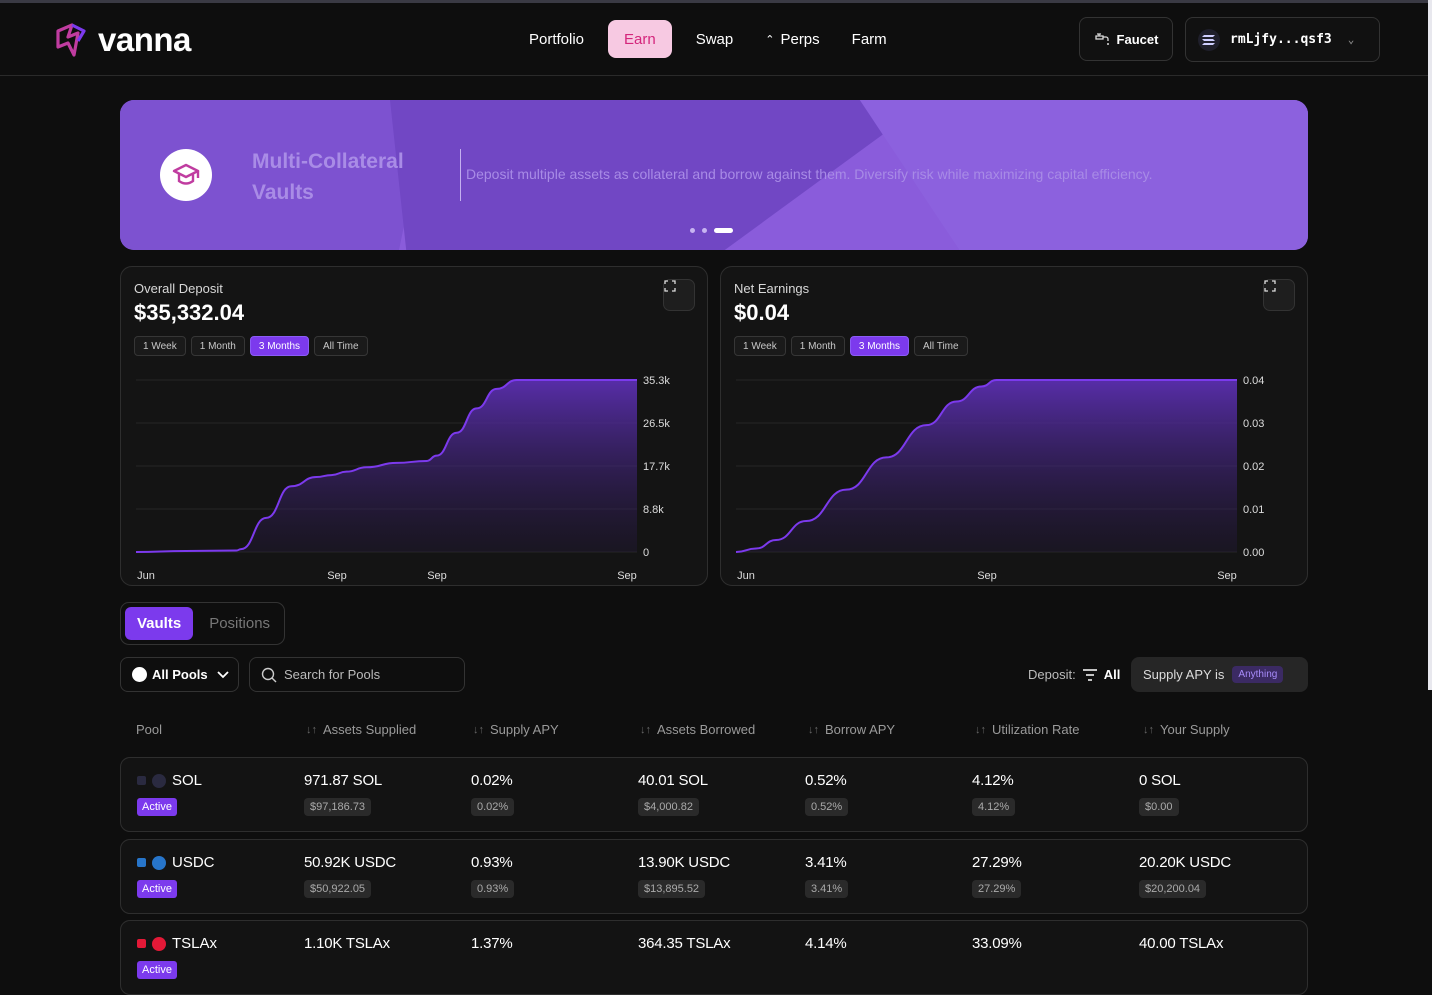 The image size is (1432, 995). Describe the element at coordinates (826, 943) in the screenshot. I see `cell-value: 4.14%` at that location.